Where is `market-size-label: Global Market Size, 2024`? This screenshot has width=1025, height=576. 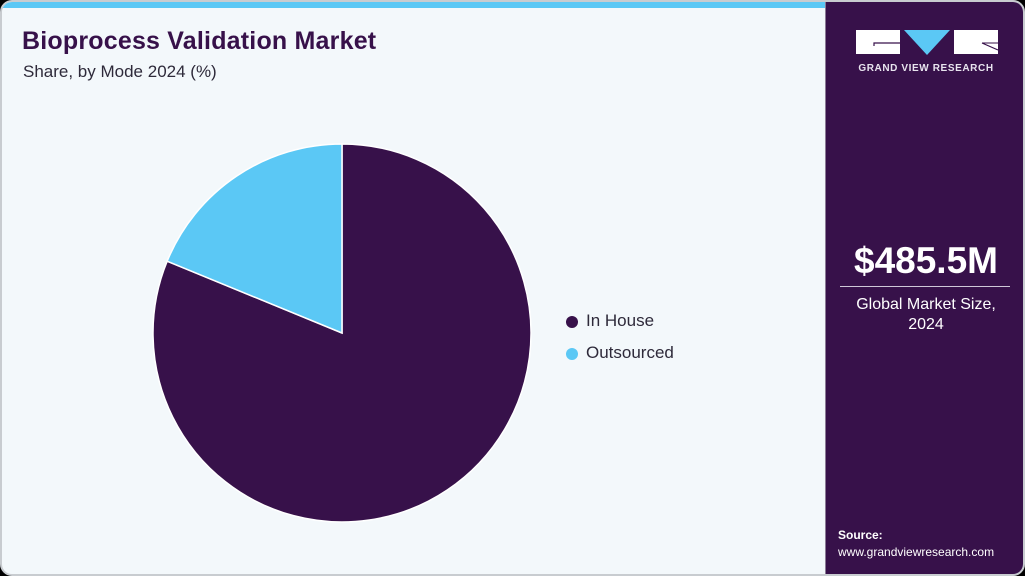 market-size-label: Global Market Size, 2024 is located at coordinates (924, 315).